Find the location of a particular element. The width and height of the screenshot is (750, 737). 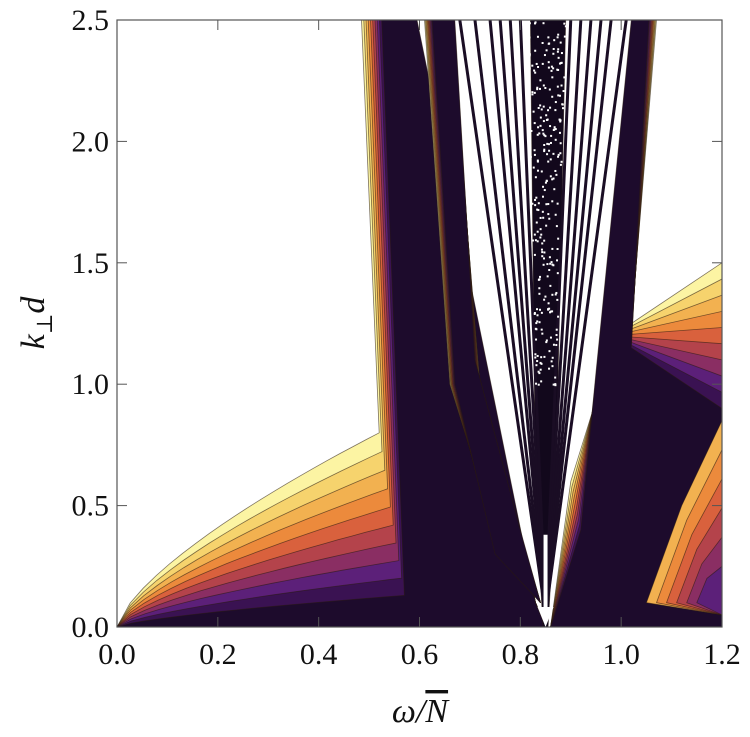

x-tick-label: 0.6 is located at coordinates (420, 654).